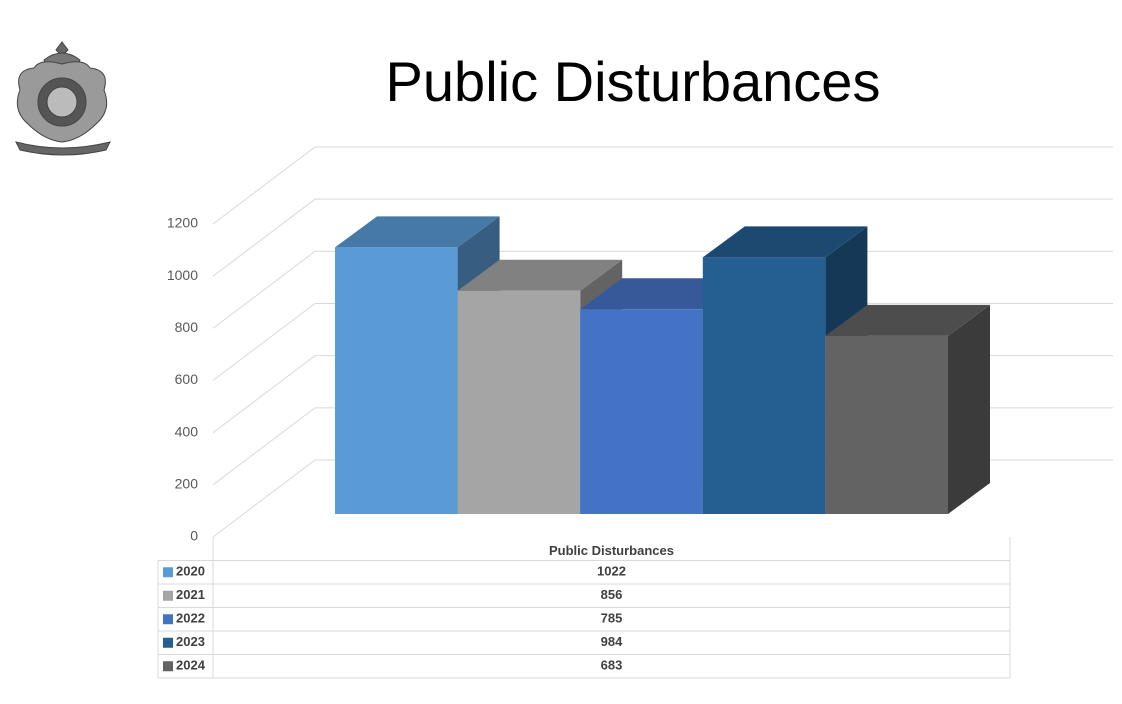 This screenshot has width=1122, height=704. Describe the element at coordinates (190, 618) in the screenshot. I see `legend-label: 2022` at that location.